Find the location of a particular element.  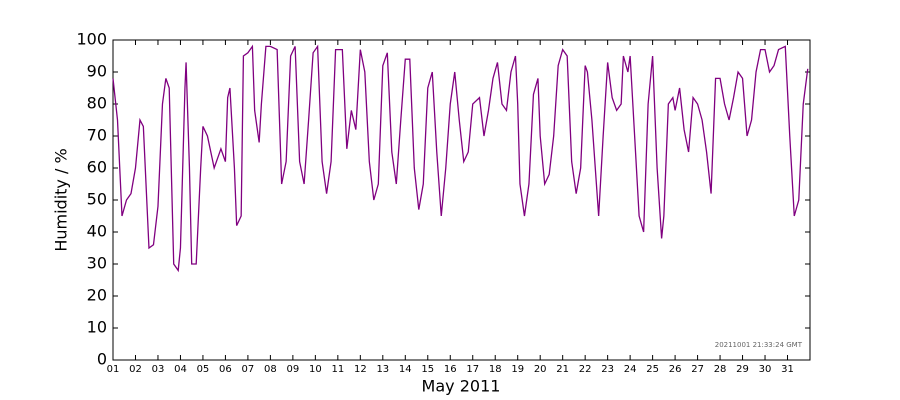

y-axis-label: Humidity / % is located at coordinates (61, 199).